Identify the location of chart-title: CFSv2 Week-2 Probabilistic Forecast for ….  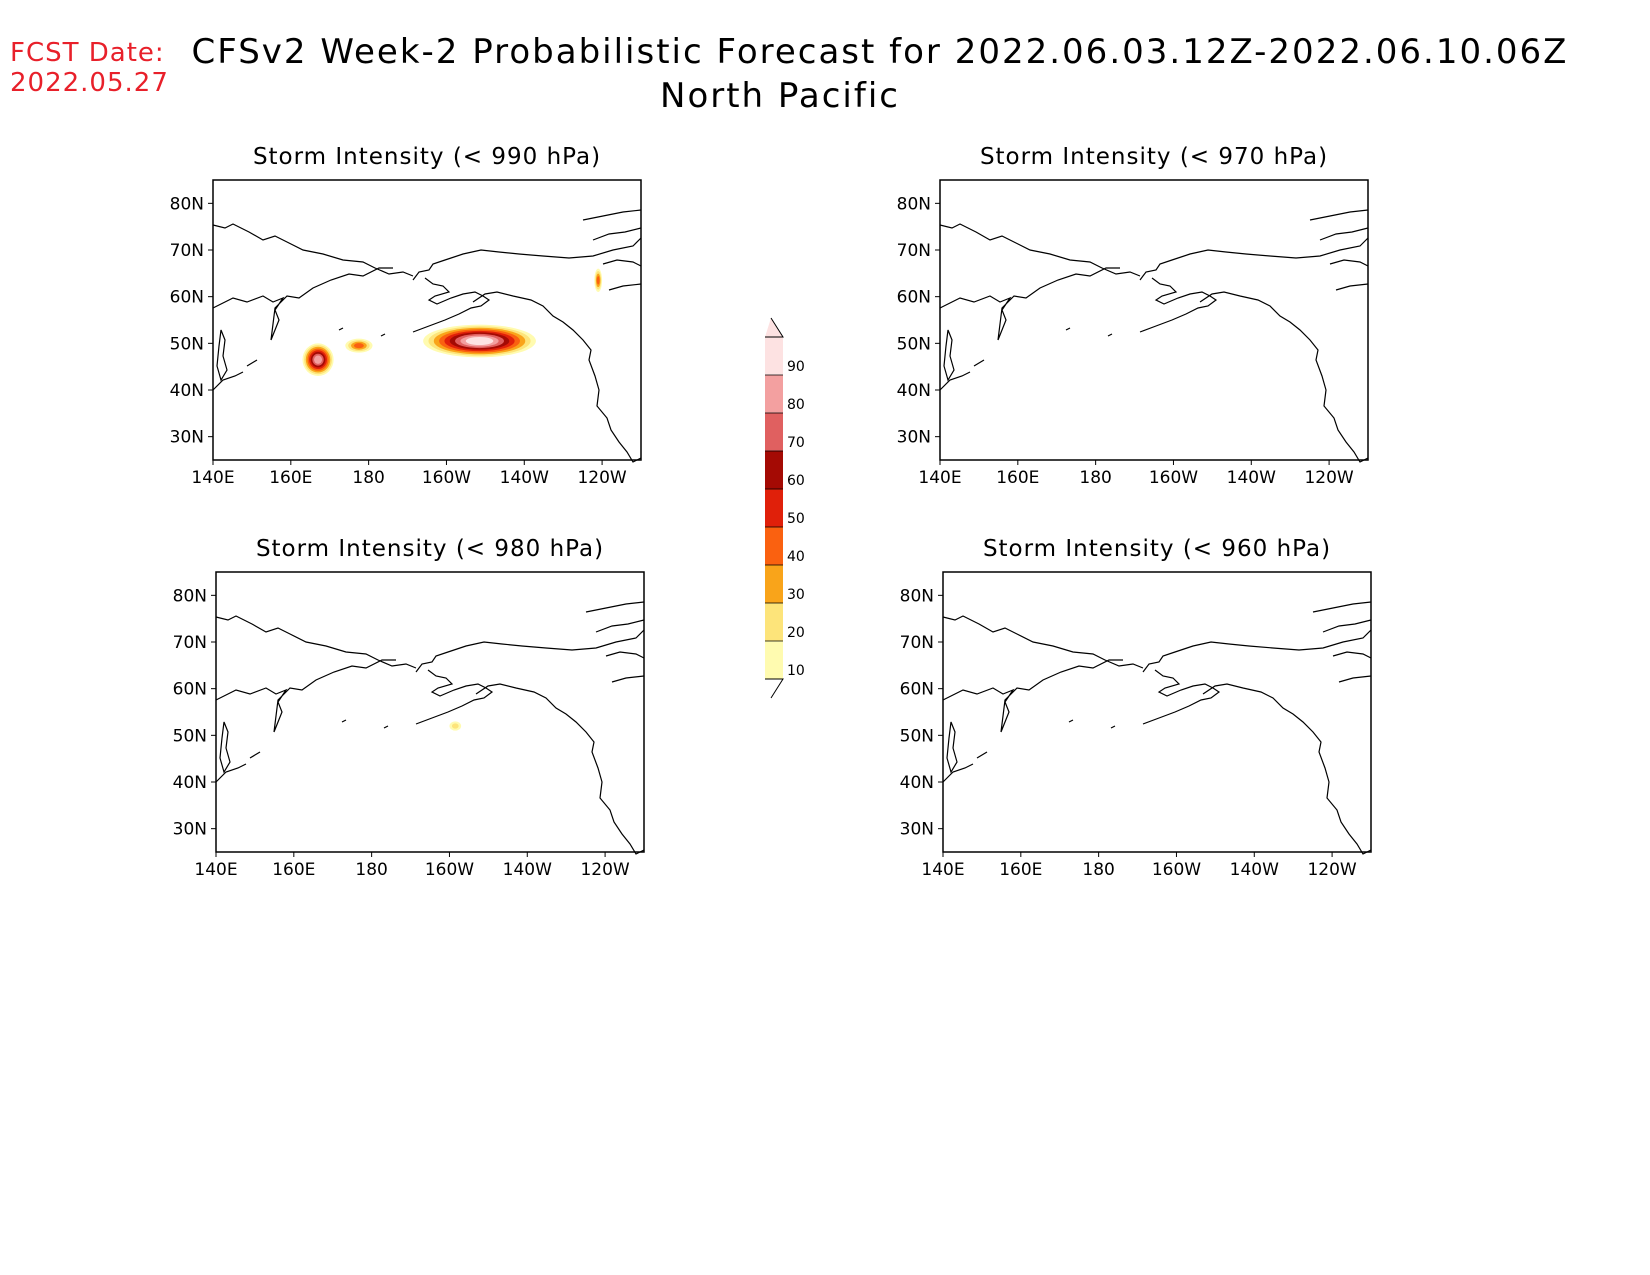
(880, 74).